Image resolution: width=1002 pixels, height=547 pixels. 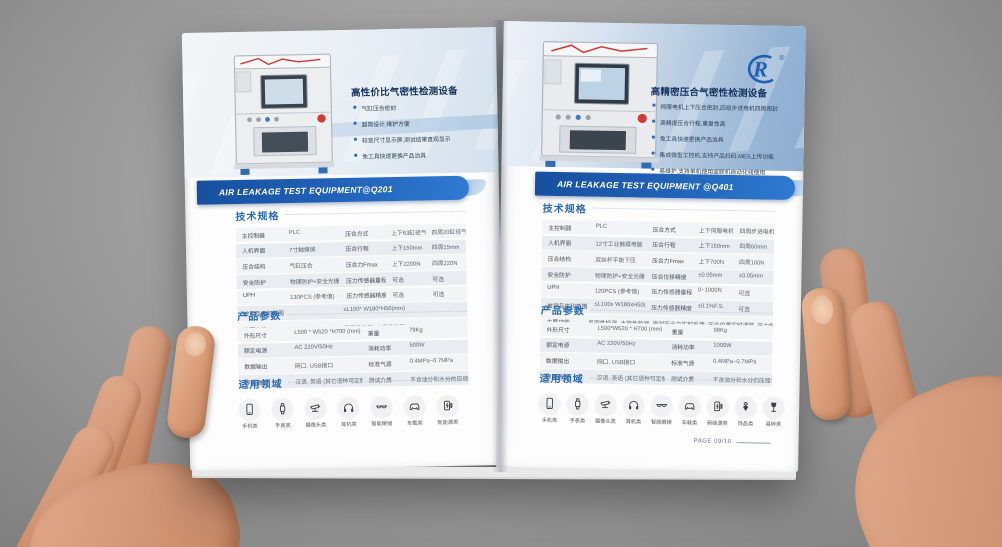 What do you see at coordinates (645, 185) in the screenshot?
I see `banner-label: AIR LEAKAGE TEST EQUIPMENT @Q401` at bounding box center [645, 185].